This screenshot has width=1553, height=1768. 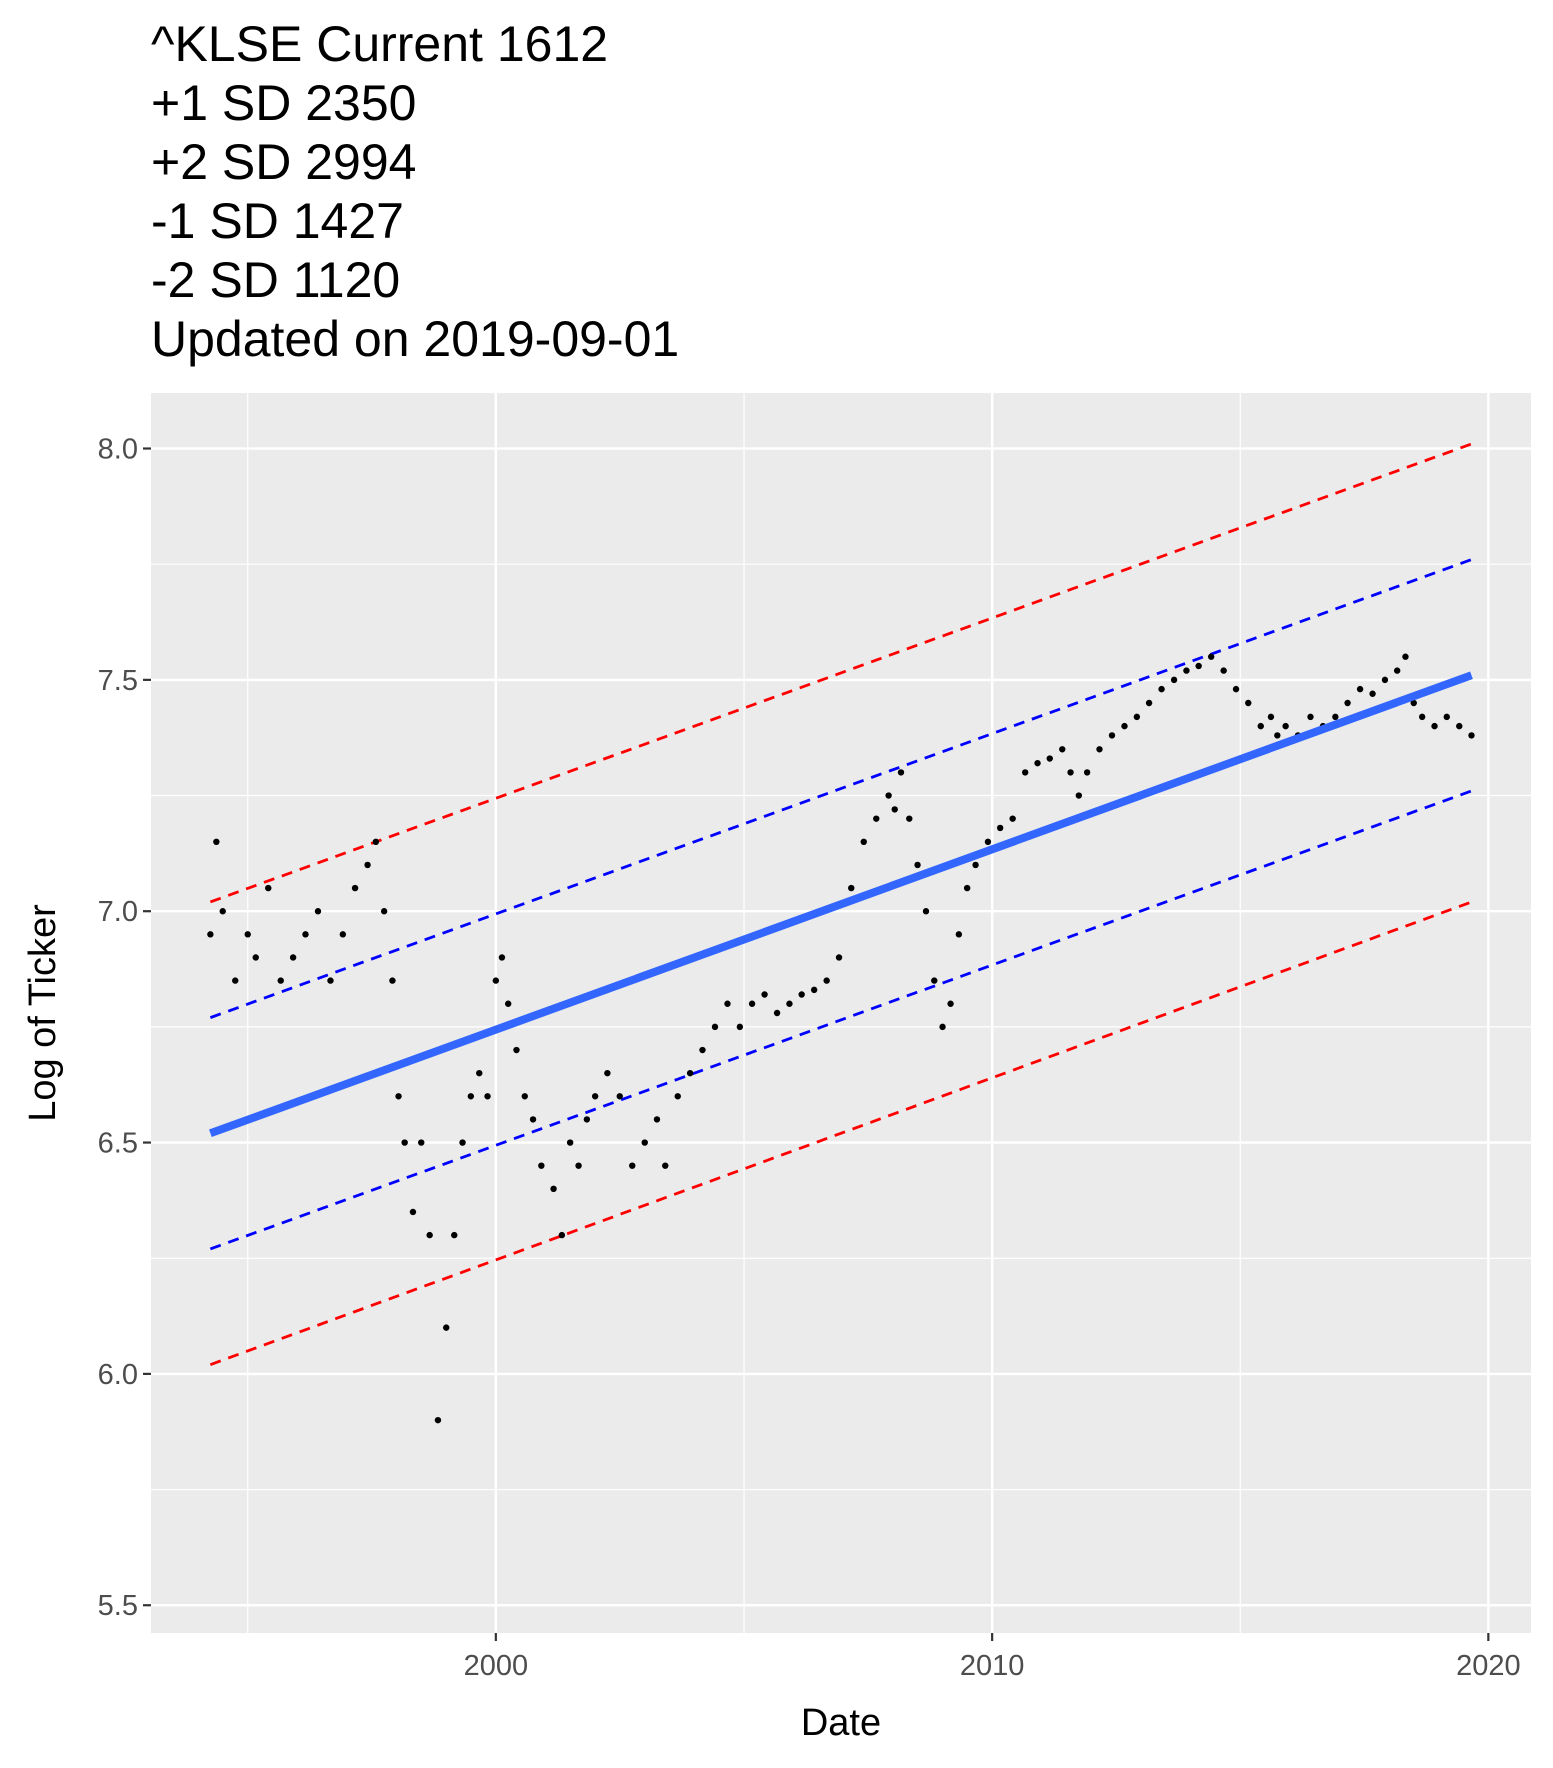 I want to click on x-axis: 2000 2010 2020, so click(x=992, y=1657).